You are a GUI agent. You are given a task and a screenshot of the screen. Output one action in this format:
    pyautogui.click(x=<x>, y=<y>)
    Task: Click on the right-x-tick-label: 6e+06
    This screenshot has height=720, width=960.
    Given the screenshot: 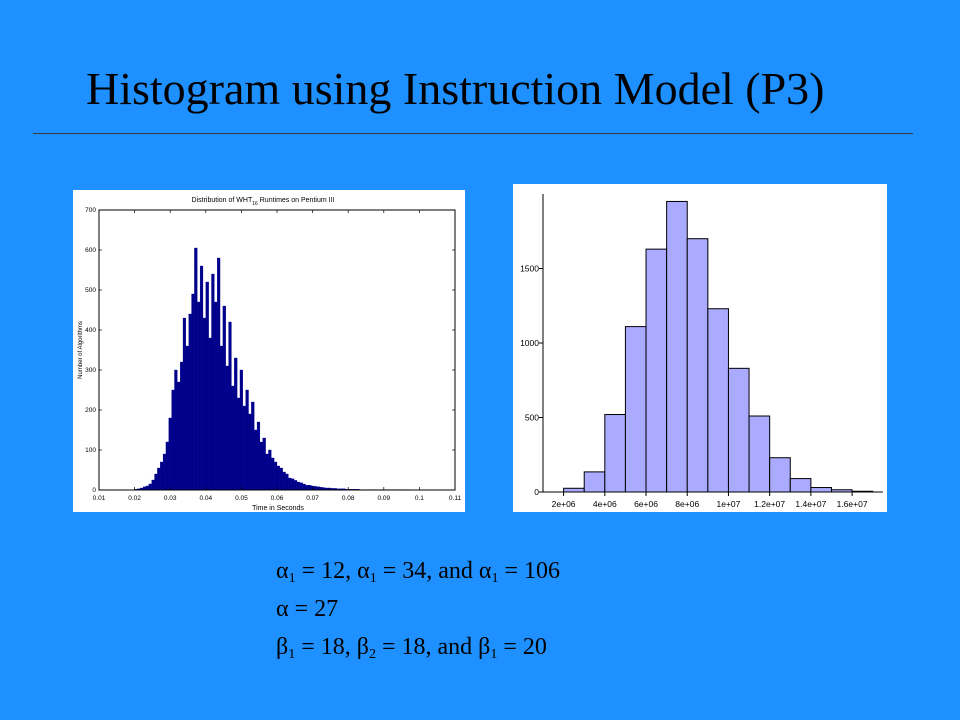 What is the action you would take?
    pyautogui.click(x=646, y=504)
    